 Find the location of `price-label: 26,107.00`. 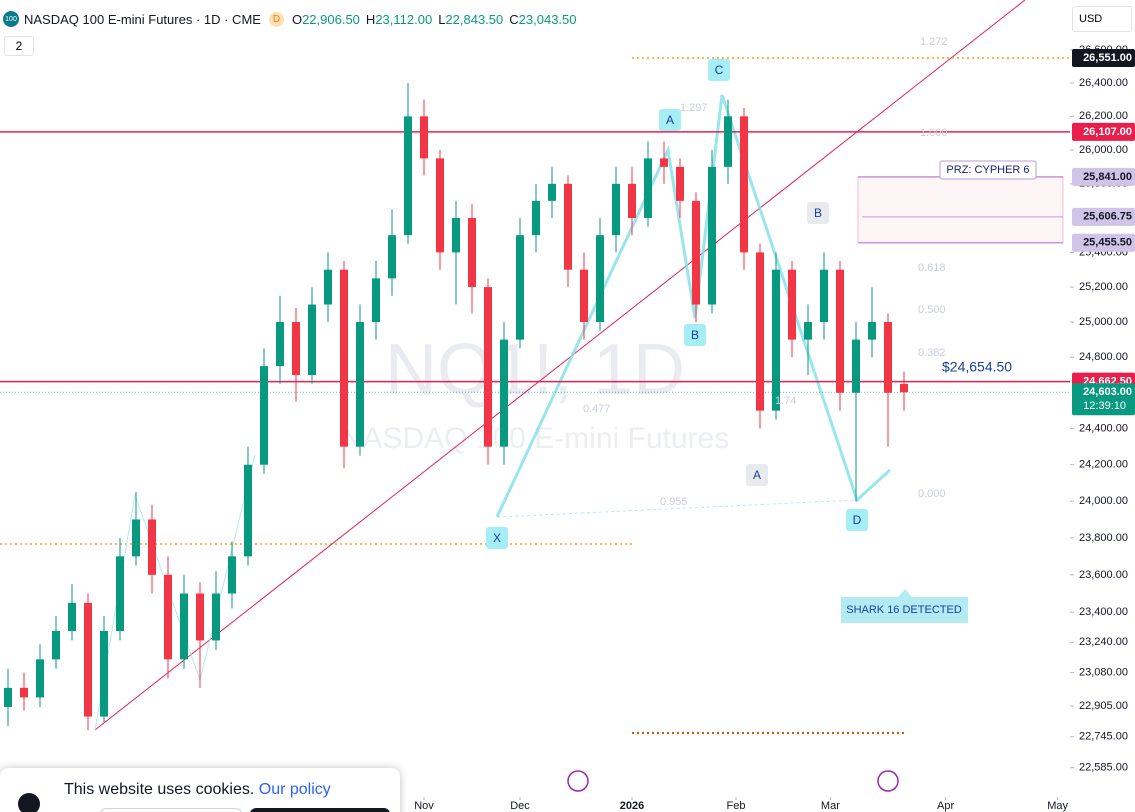

price-label: 26,107.00 is located at coordinates (1107, 132).